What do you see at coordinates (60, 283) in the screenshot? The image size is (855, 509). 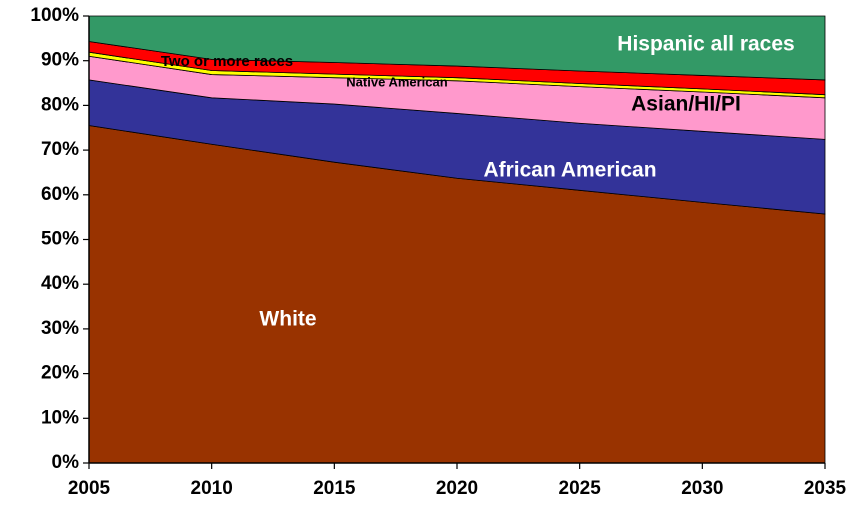 I see `y-tick-label: 40%` at bounding box center [60, 283].